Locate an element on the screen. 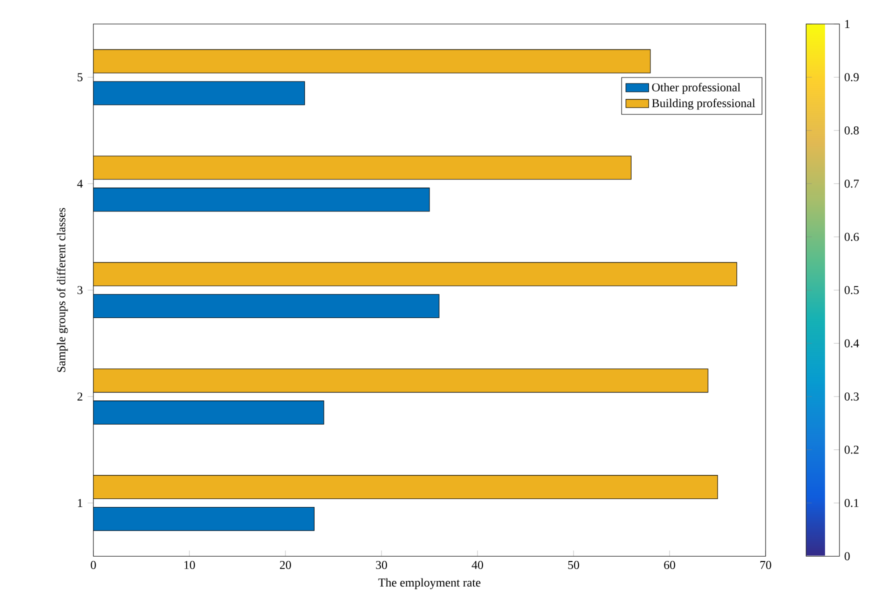  color-bar-label: 0.5 is located at coordinates (851, 290).